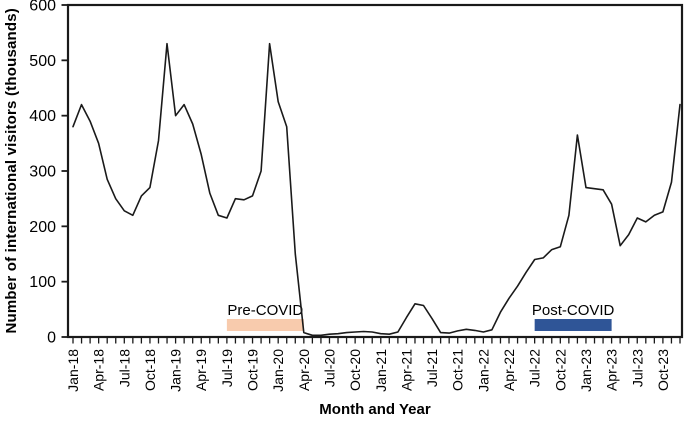 The image size is (685, 422). Describe the element at coordinates (612, 370) in the screenshot. I see `x-tick-label: Apr-23` at that location.